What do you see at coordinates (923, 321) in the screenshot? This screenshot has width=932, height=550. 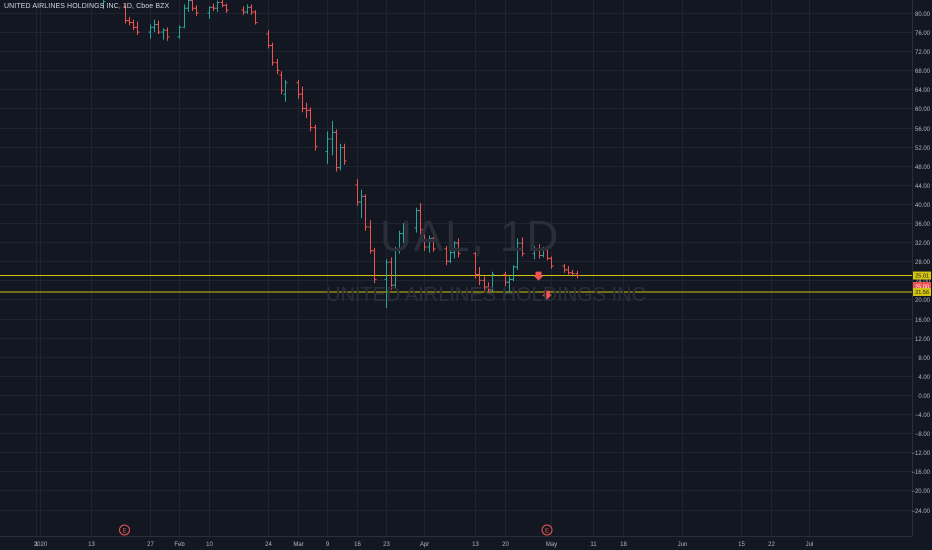 I see `y-tick-label: 16.00` at bounding box center [923, 321].